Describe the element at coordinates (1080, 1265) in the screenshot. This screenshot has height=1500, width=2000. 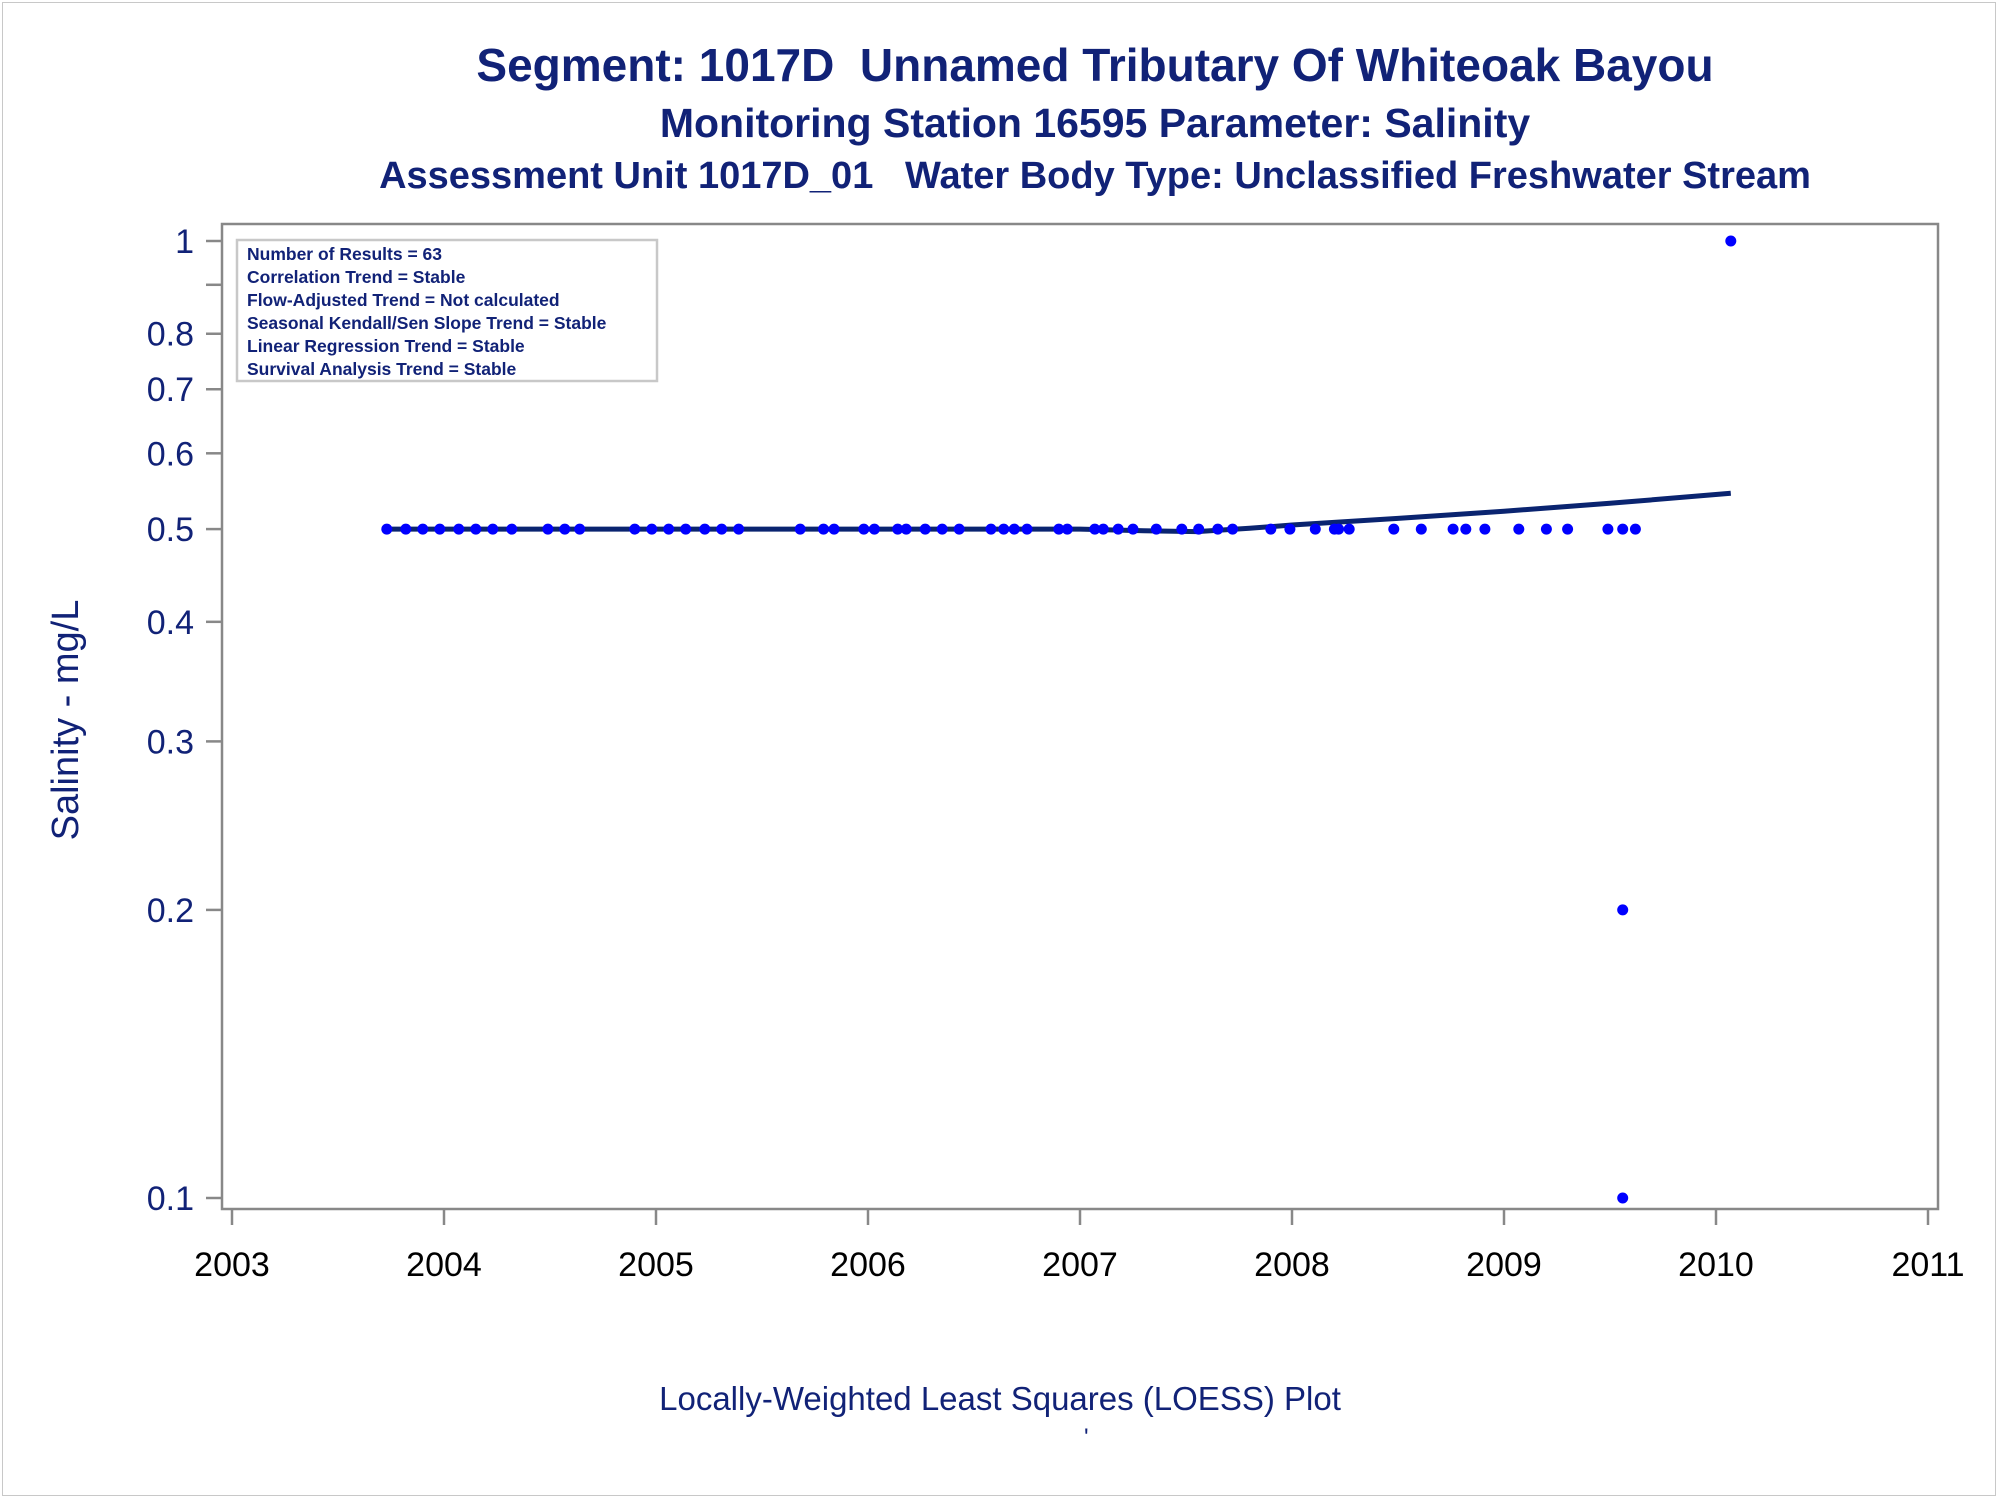
I see `x-tick-label: 2007` at that location.